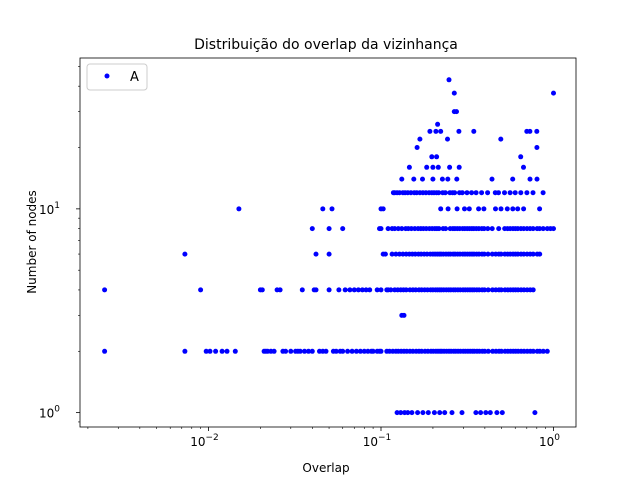 This screenshot has height=480, width=640. Describe the element at coordinates (326, 45) in the screenshot. I see `chart-title: Distribuição do overlap da vizinhança` at that location.